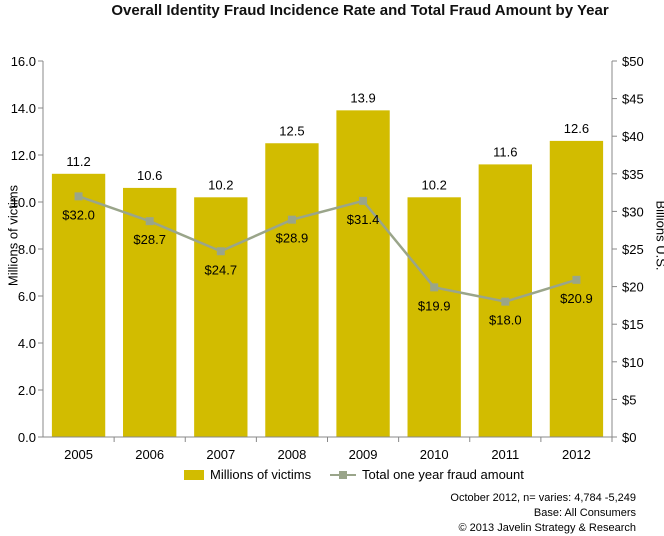 The width and height of the screenshot is (664, 536). What do you see at coordinates (633, 61) in the screenshot?
I see `y-tick-label-right: $50` at bounding box center [633, 61].